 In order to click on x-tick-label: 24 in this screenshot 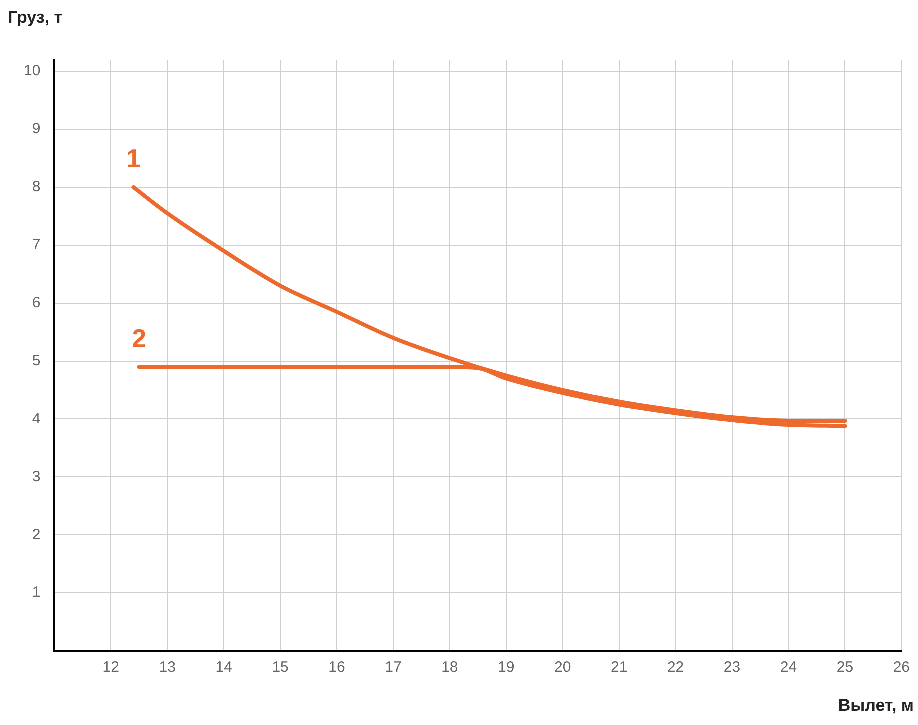, I will do `click(789, 667)`.